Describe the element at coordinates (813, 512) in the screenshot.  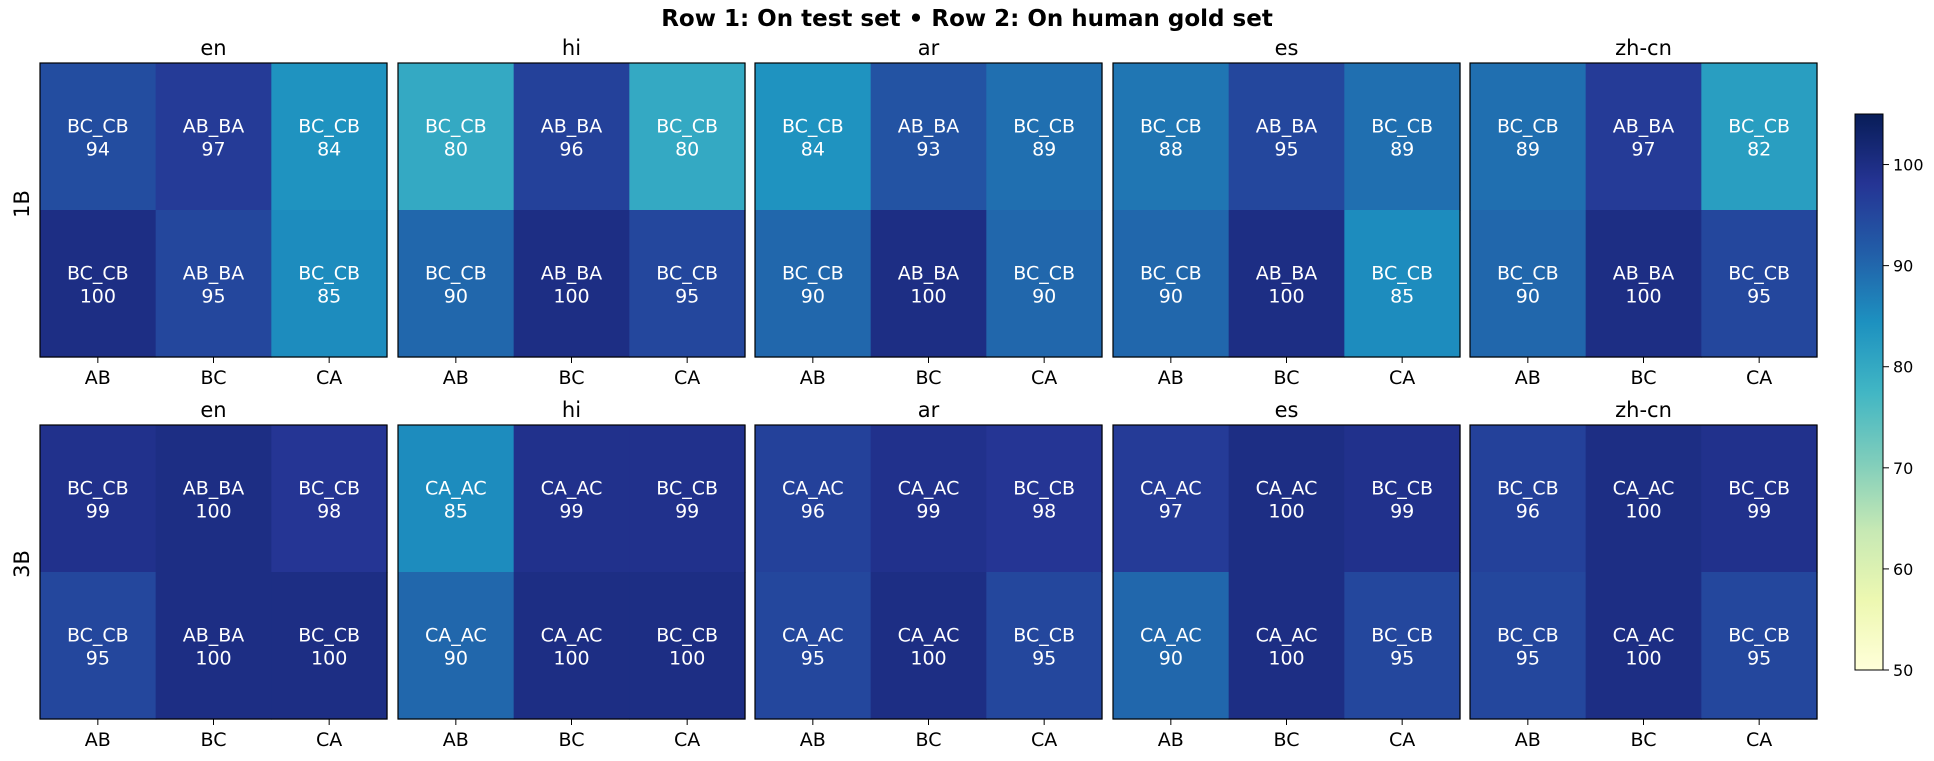
I see `cell-value-3B-ar-r0-c0: 96` at that location.